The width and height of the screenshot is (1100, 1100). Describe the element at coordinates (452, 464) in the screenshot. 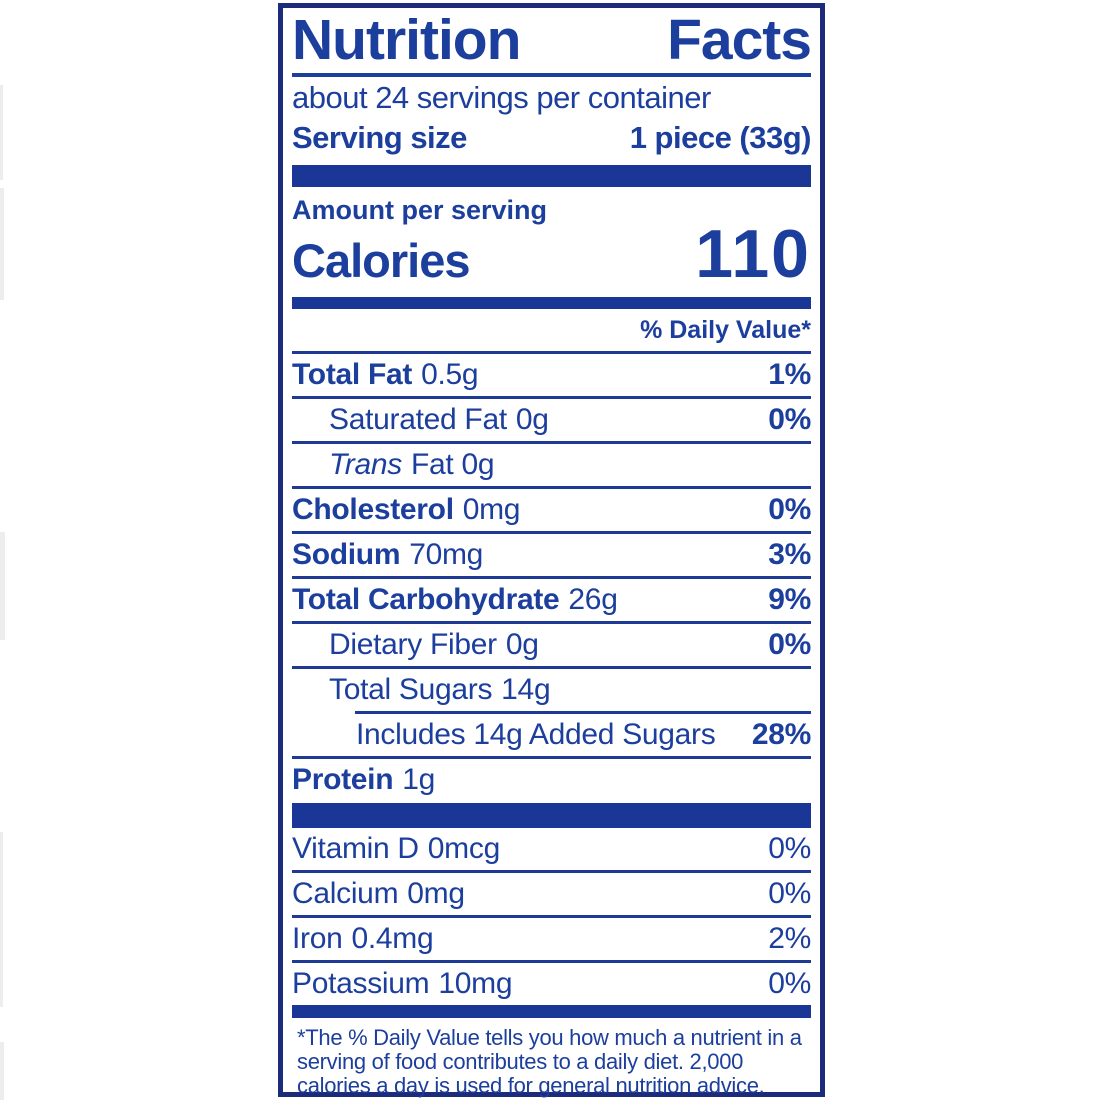

I see `nutrient-amount: Fat 0g` at that location.